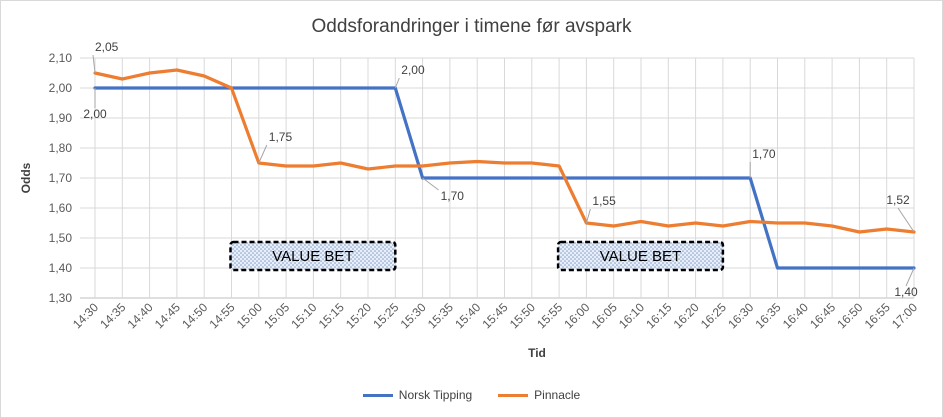 The height and width of the screenshot is (418, 943). I want to click on y-tick-label: 1,40, so click(61, 268).